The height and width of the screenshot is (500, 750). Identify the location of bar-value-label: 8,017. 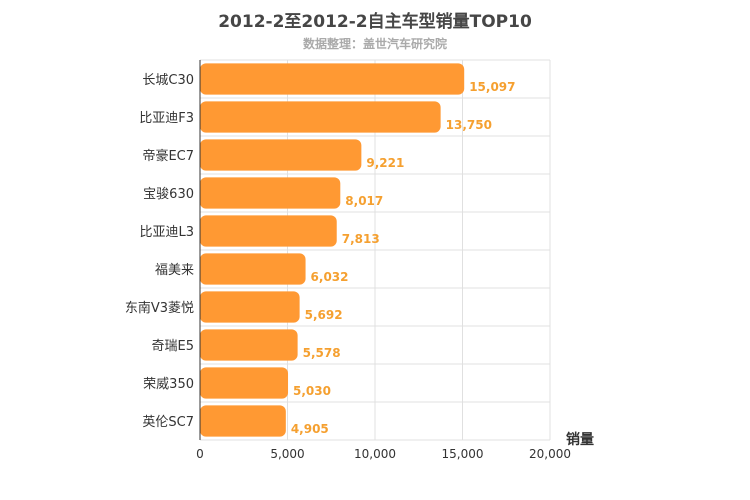
(364, 201).